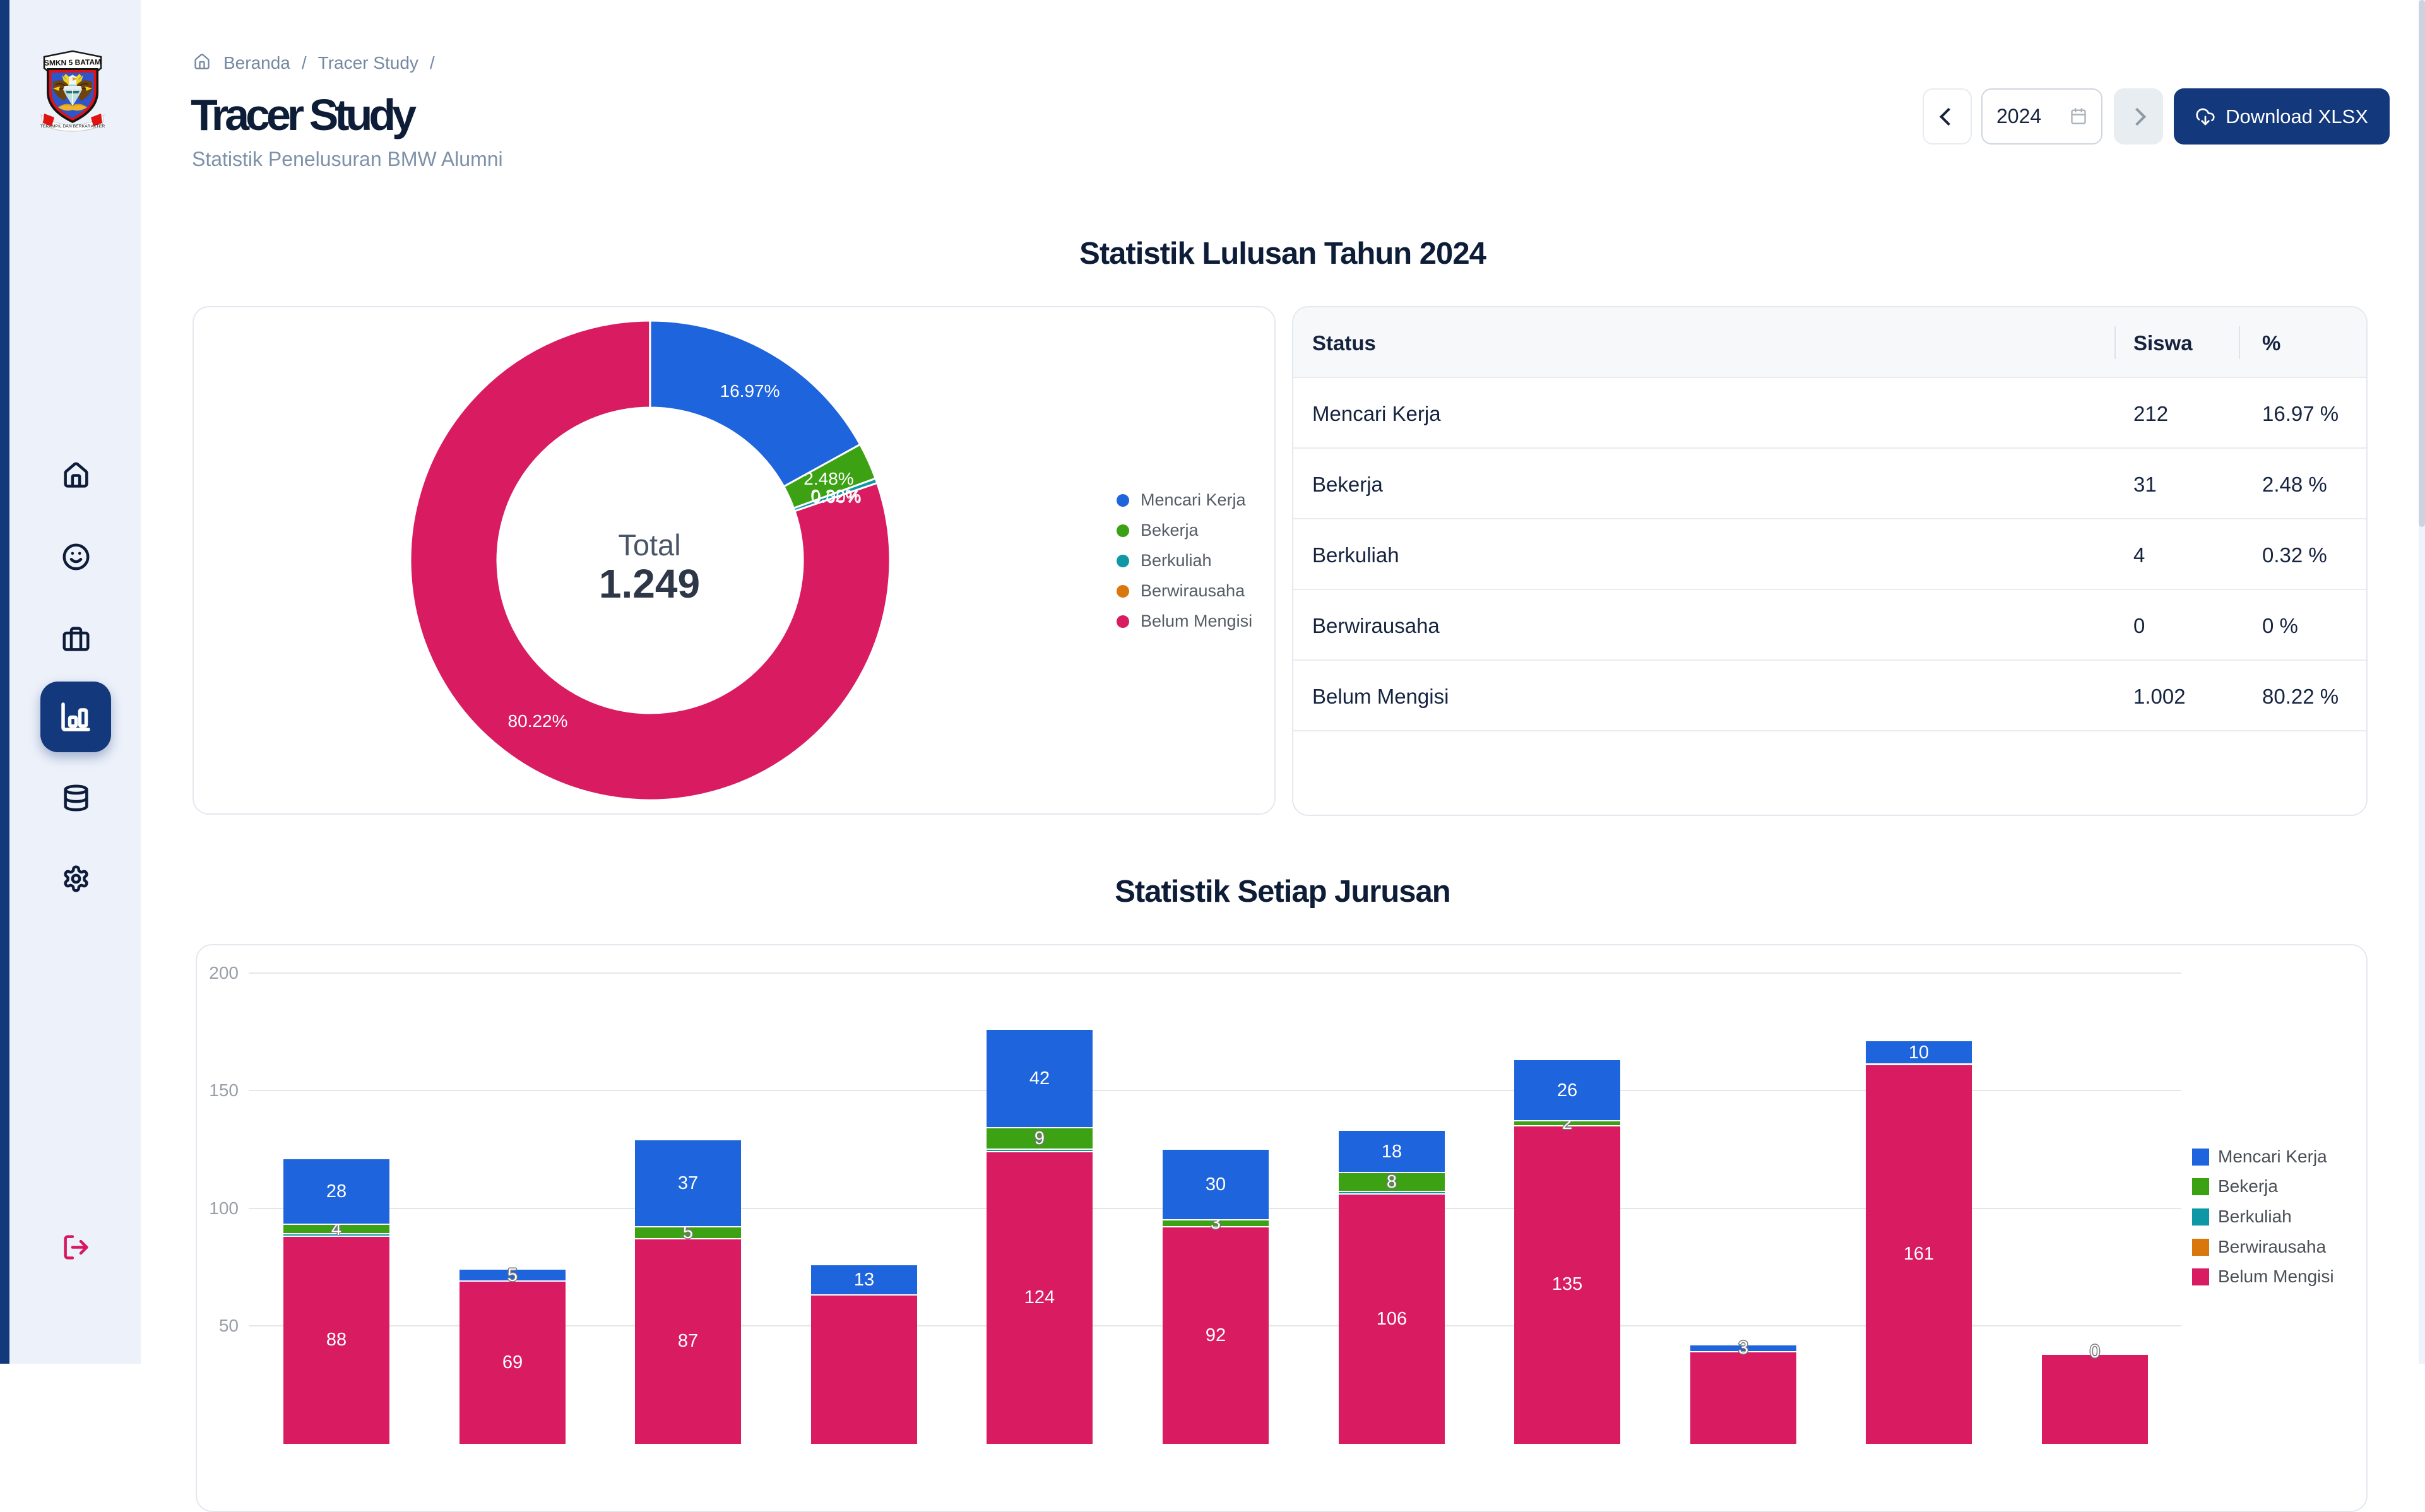 This screenshot has height=1512, width=2425. What do you see at coordinates (73, 126) in the screenshot?
I see `svg-text: TERAMPIL DAN BERKARAKTER` at bounding box center [73, 126].